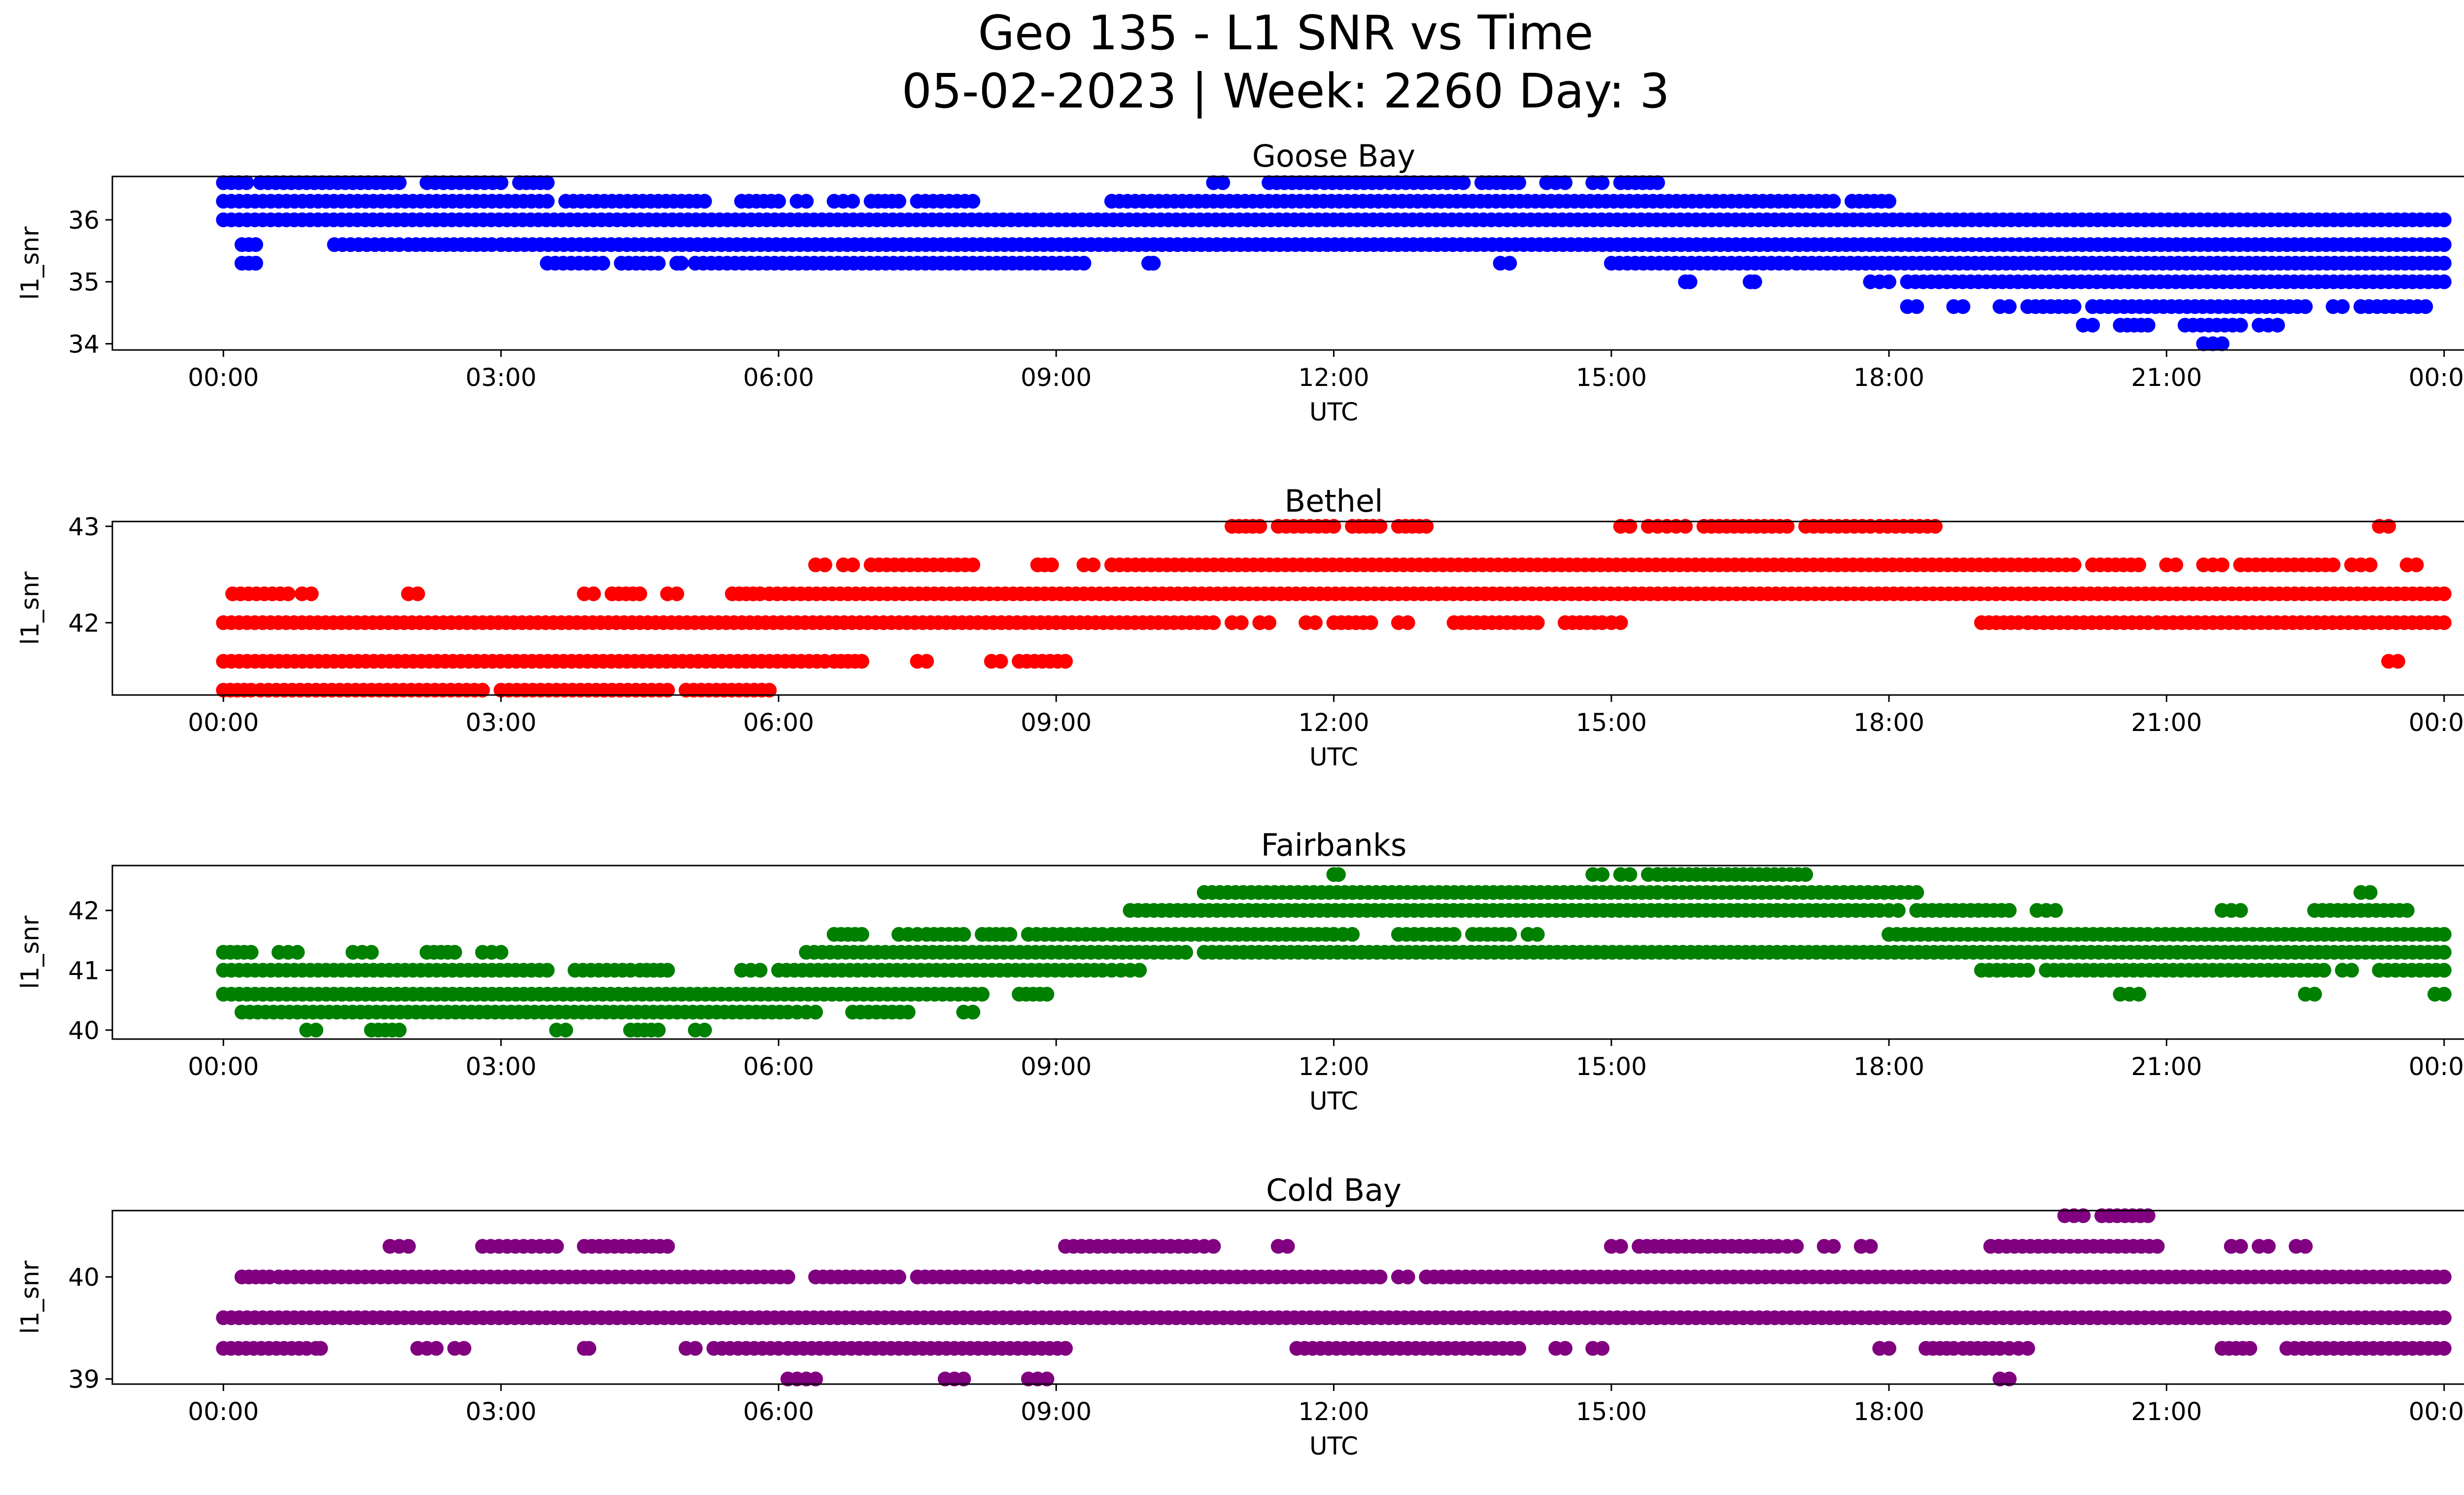  Describe the element at coordinates (501, 1411) in the screenshot. I see `x-tick-label: 03:00` at that location.